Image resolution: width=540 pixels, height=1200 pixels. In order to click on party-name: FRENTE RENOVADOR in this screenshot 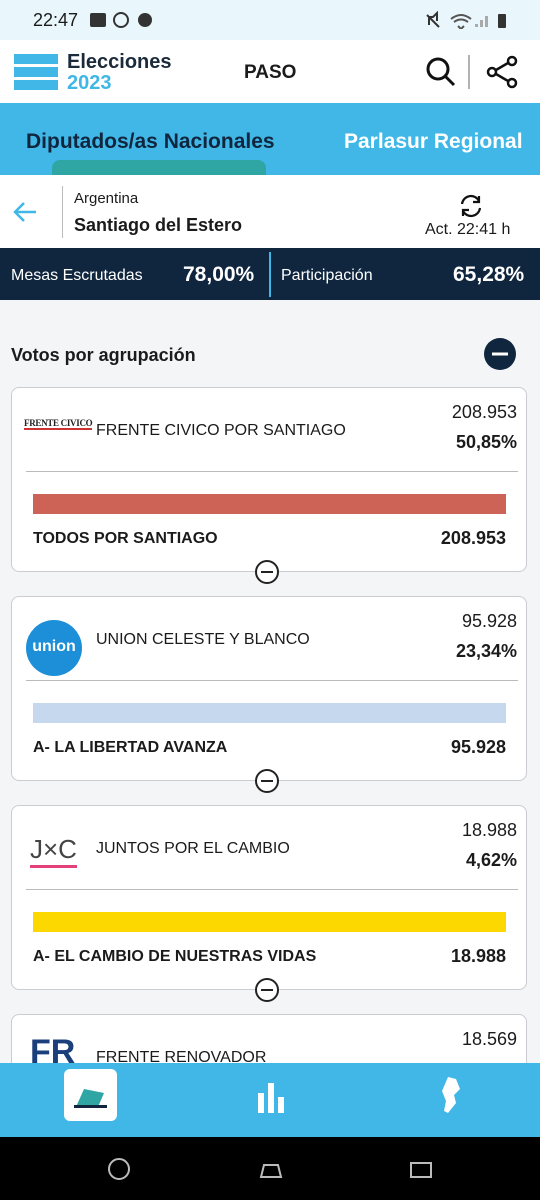, I will do `click(181, 1056)`.